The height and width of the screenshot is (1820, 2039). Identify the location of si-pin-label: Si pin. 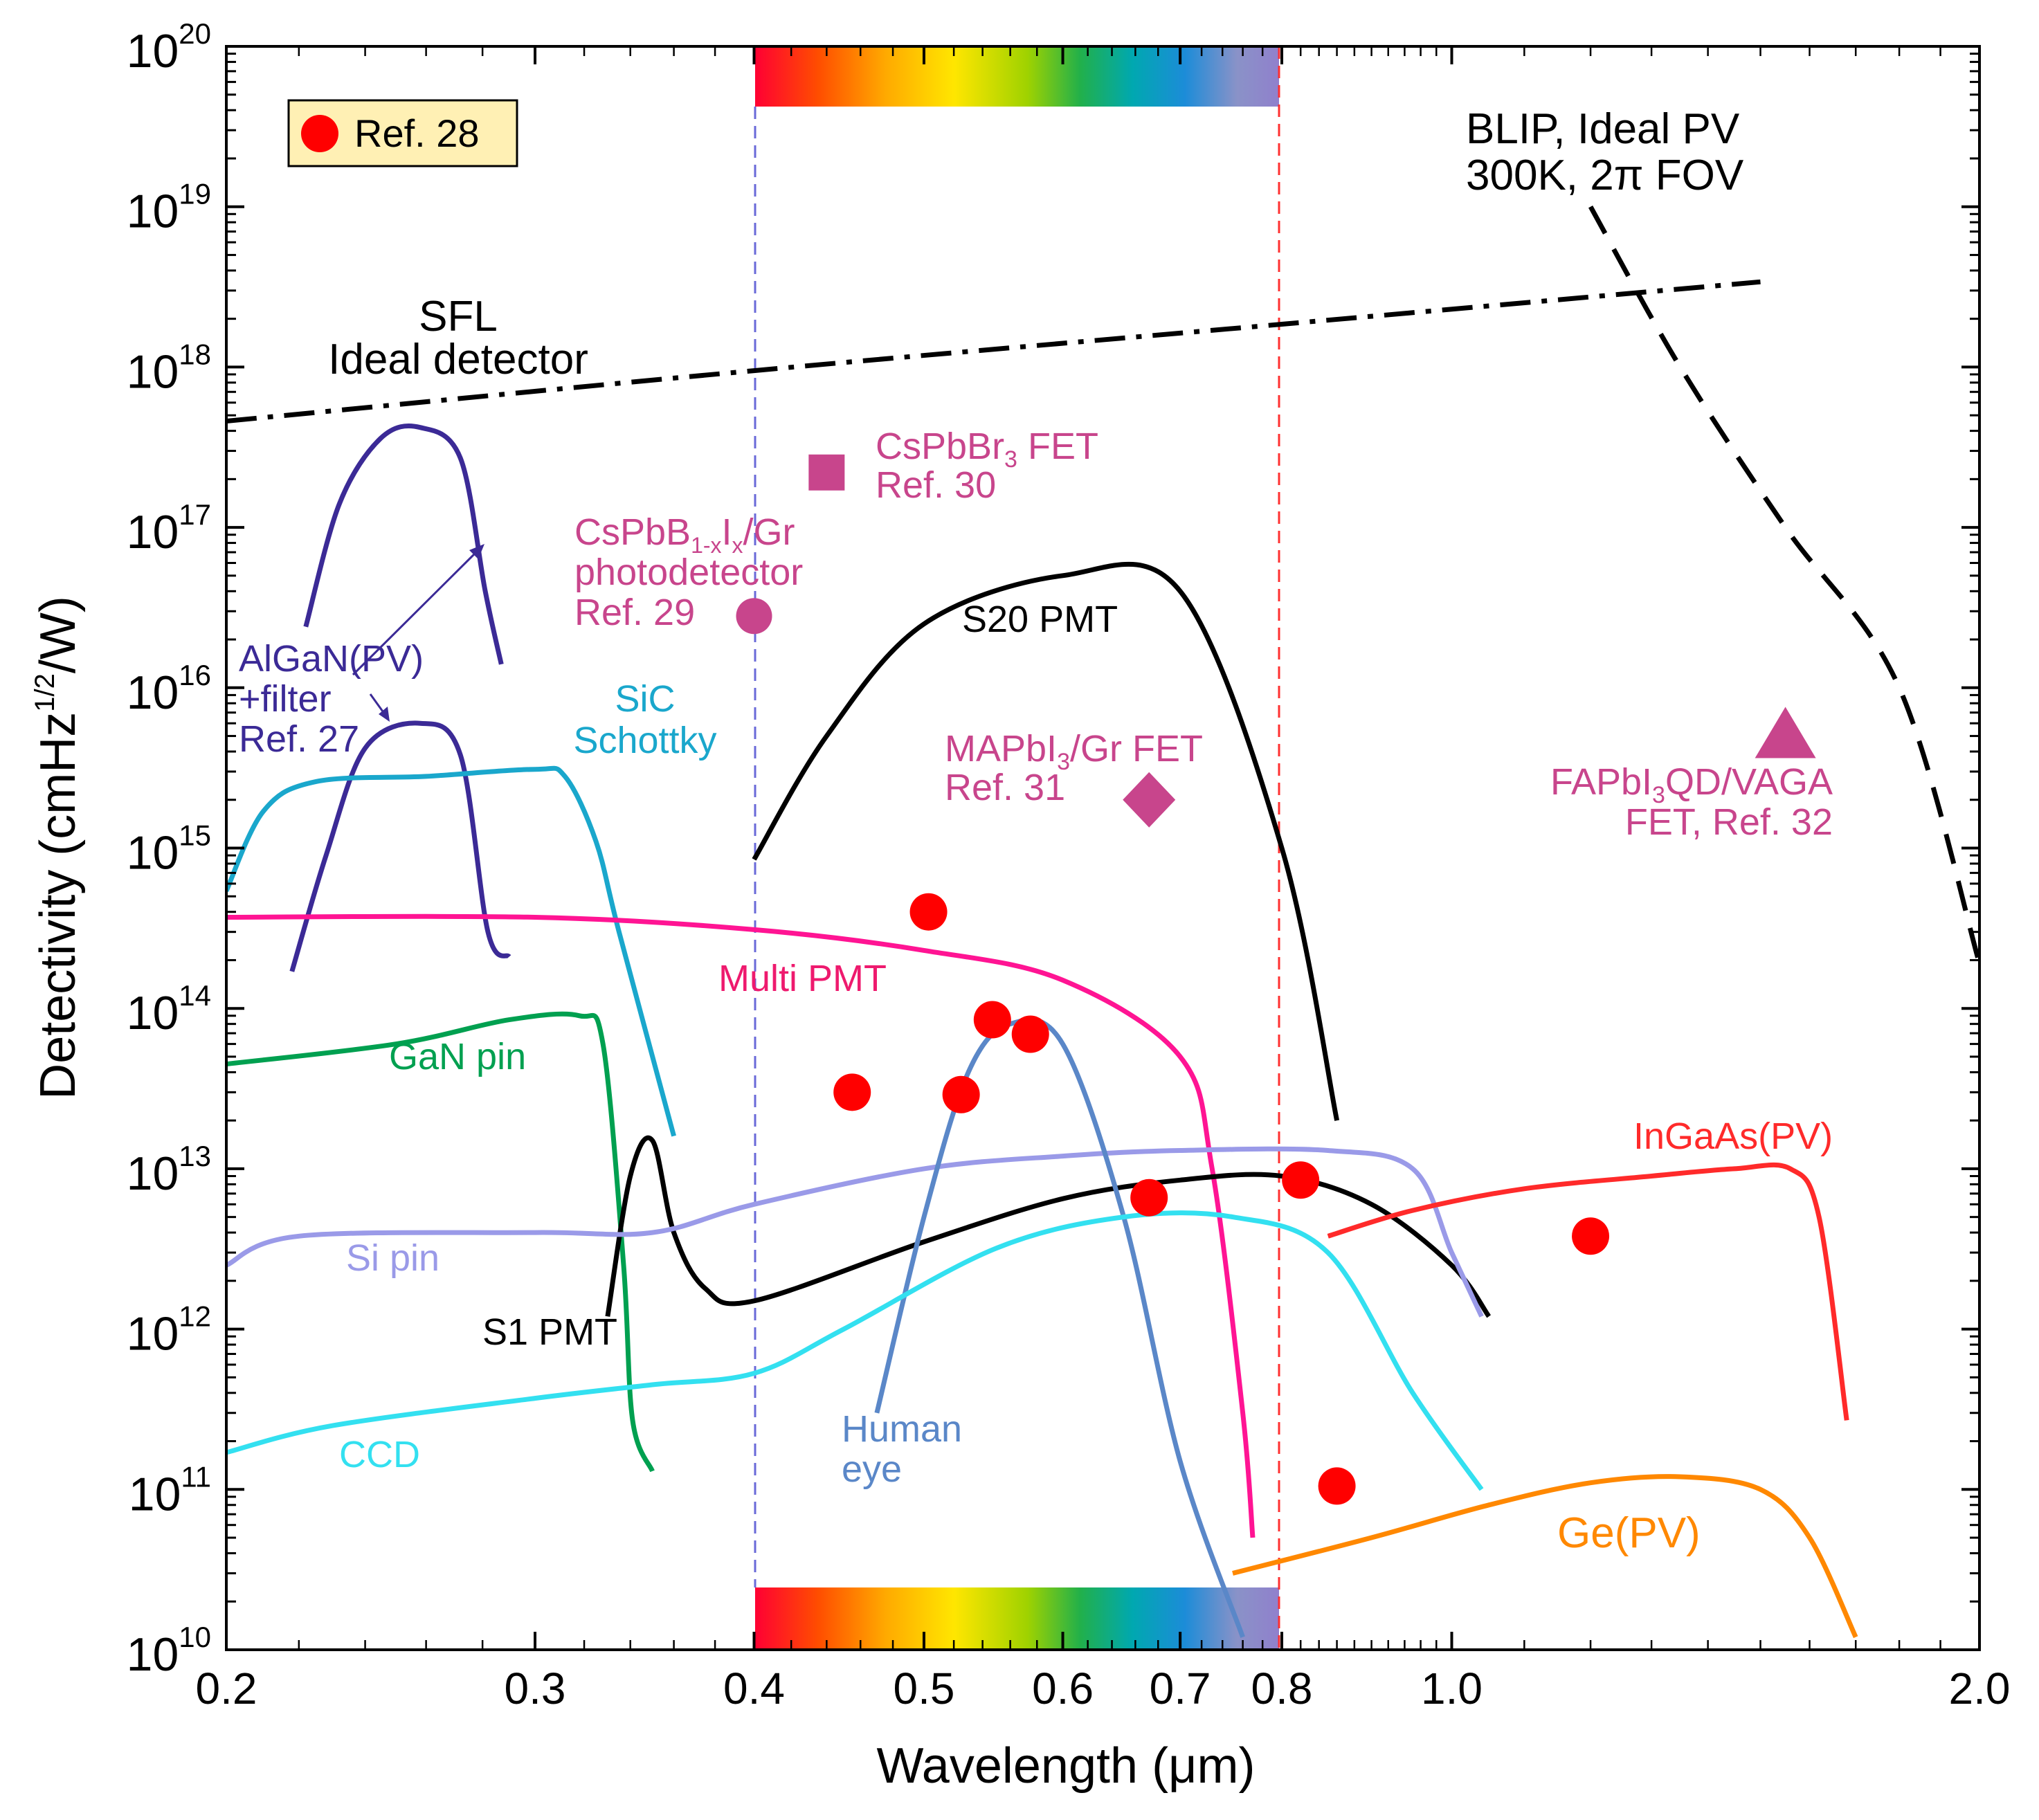
(392, 1258).